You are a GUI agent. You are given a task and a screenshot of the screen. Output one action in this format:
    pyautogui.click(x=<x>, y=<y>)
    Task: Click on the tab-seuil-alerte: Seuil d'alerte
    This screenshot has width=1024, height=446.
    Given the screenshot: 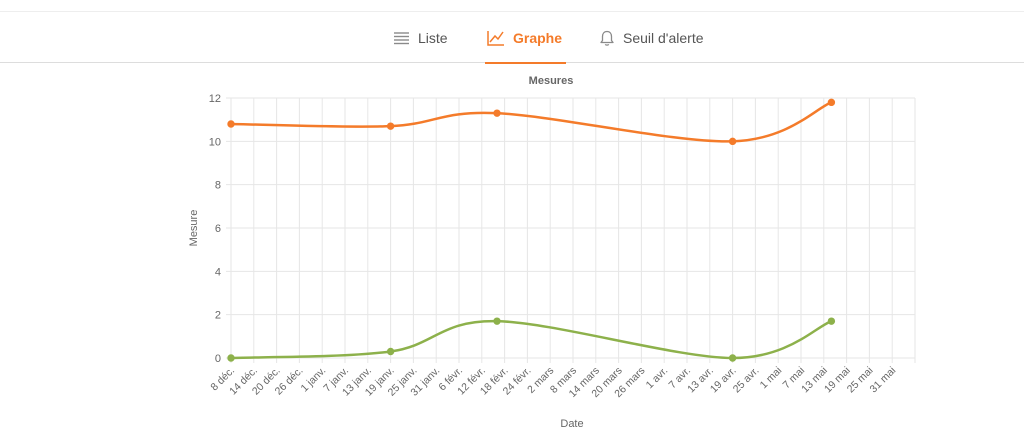 What is the action you would take?
    pyautogui.click(x=651, y=38)
    